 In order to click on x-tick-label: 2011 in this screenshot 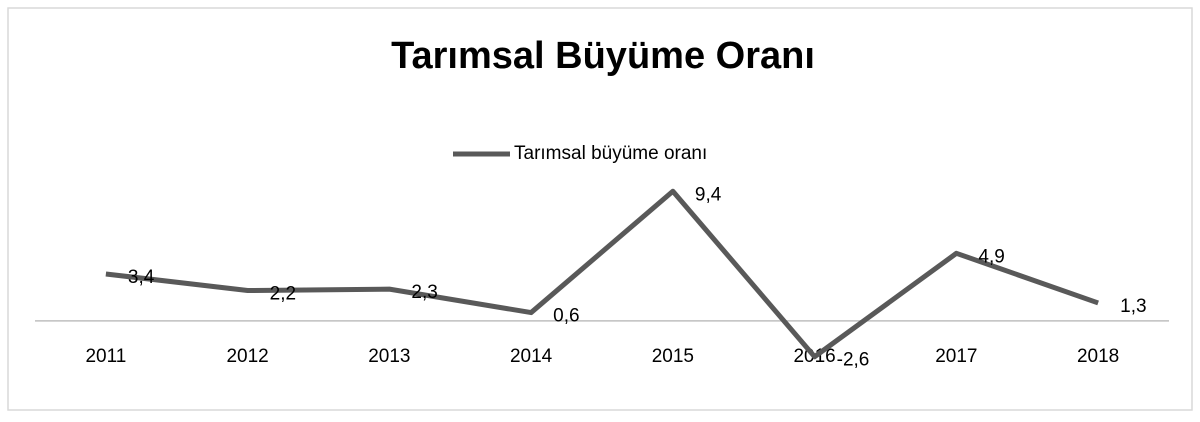, I will do `click(105, 356)`.